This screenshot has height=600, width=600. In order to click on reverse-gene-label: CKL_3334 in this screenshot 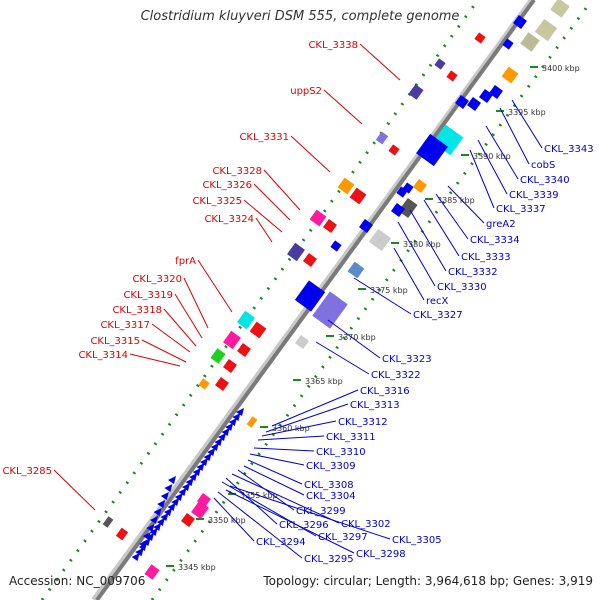, I will do `click(495, 240)`.